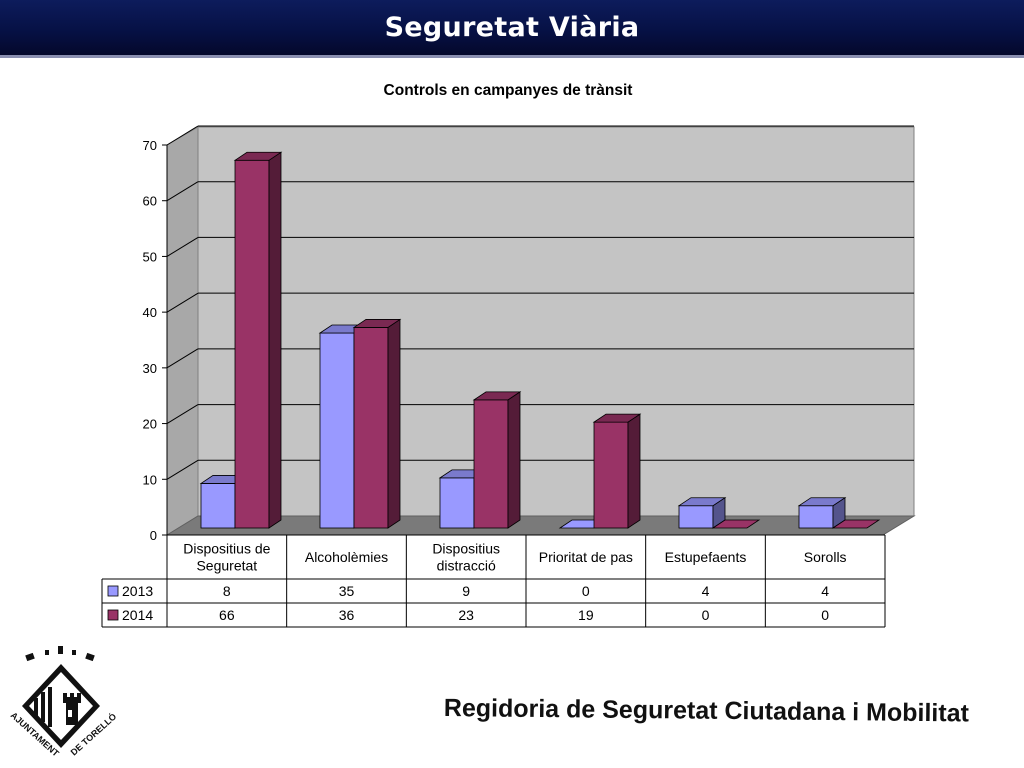 The height and width of the screenshot is (768, 1024). Describe the element at coordinates (634, 471) in the screenshot. I see `bar-2014-3-side` at that location.